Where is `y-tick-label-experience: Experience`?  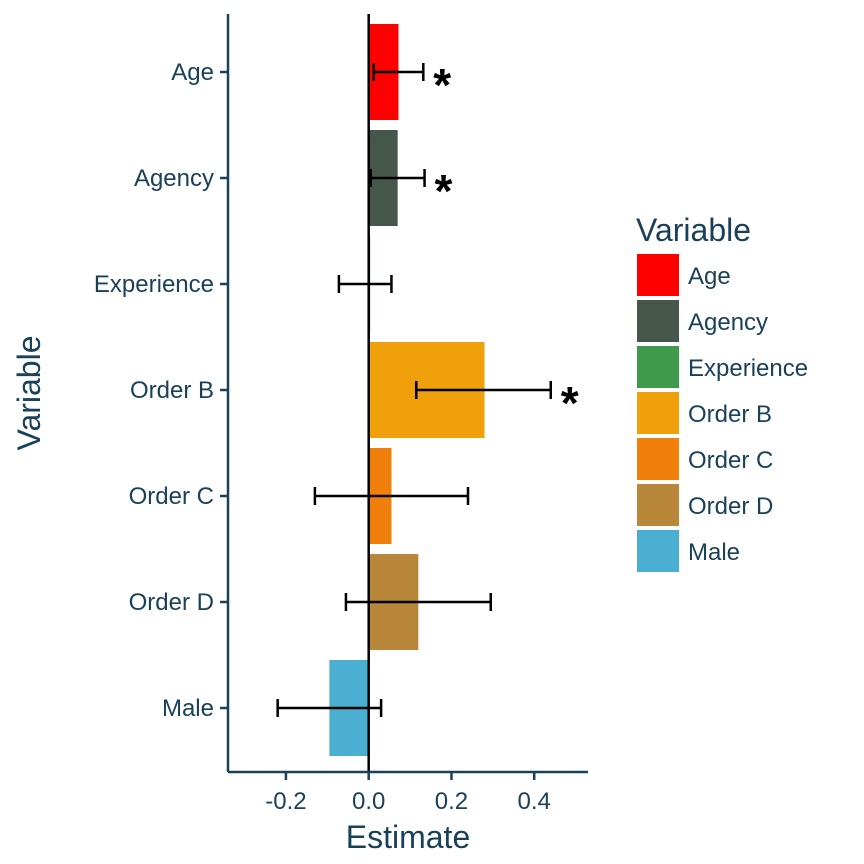 y-tick-label-experience: Experience is located at coordinates (154, 284).